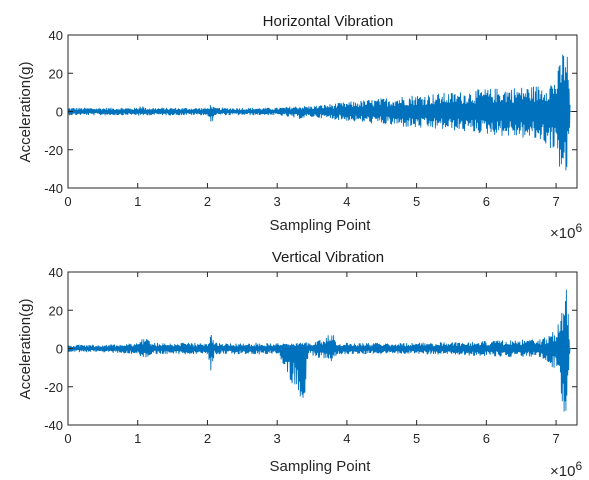 The width and height of the screenshot is (589, 480). Describe the element at coordinates (328, 257) in the screenshot. I see `chart-title: Vertical Vibration` at that location.